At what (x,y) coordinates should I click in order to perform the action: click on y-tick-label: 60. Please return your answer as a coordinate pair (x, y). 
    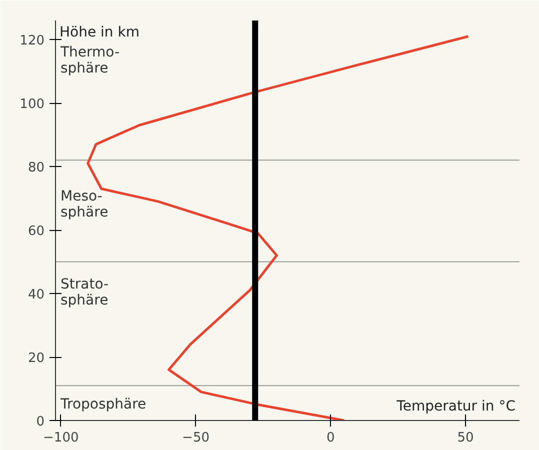
    Looking at the image, I should click on (36, 232).